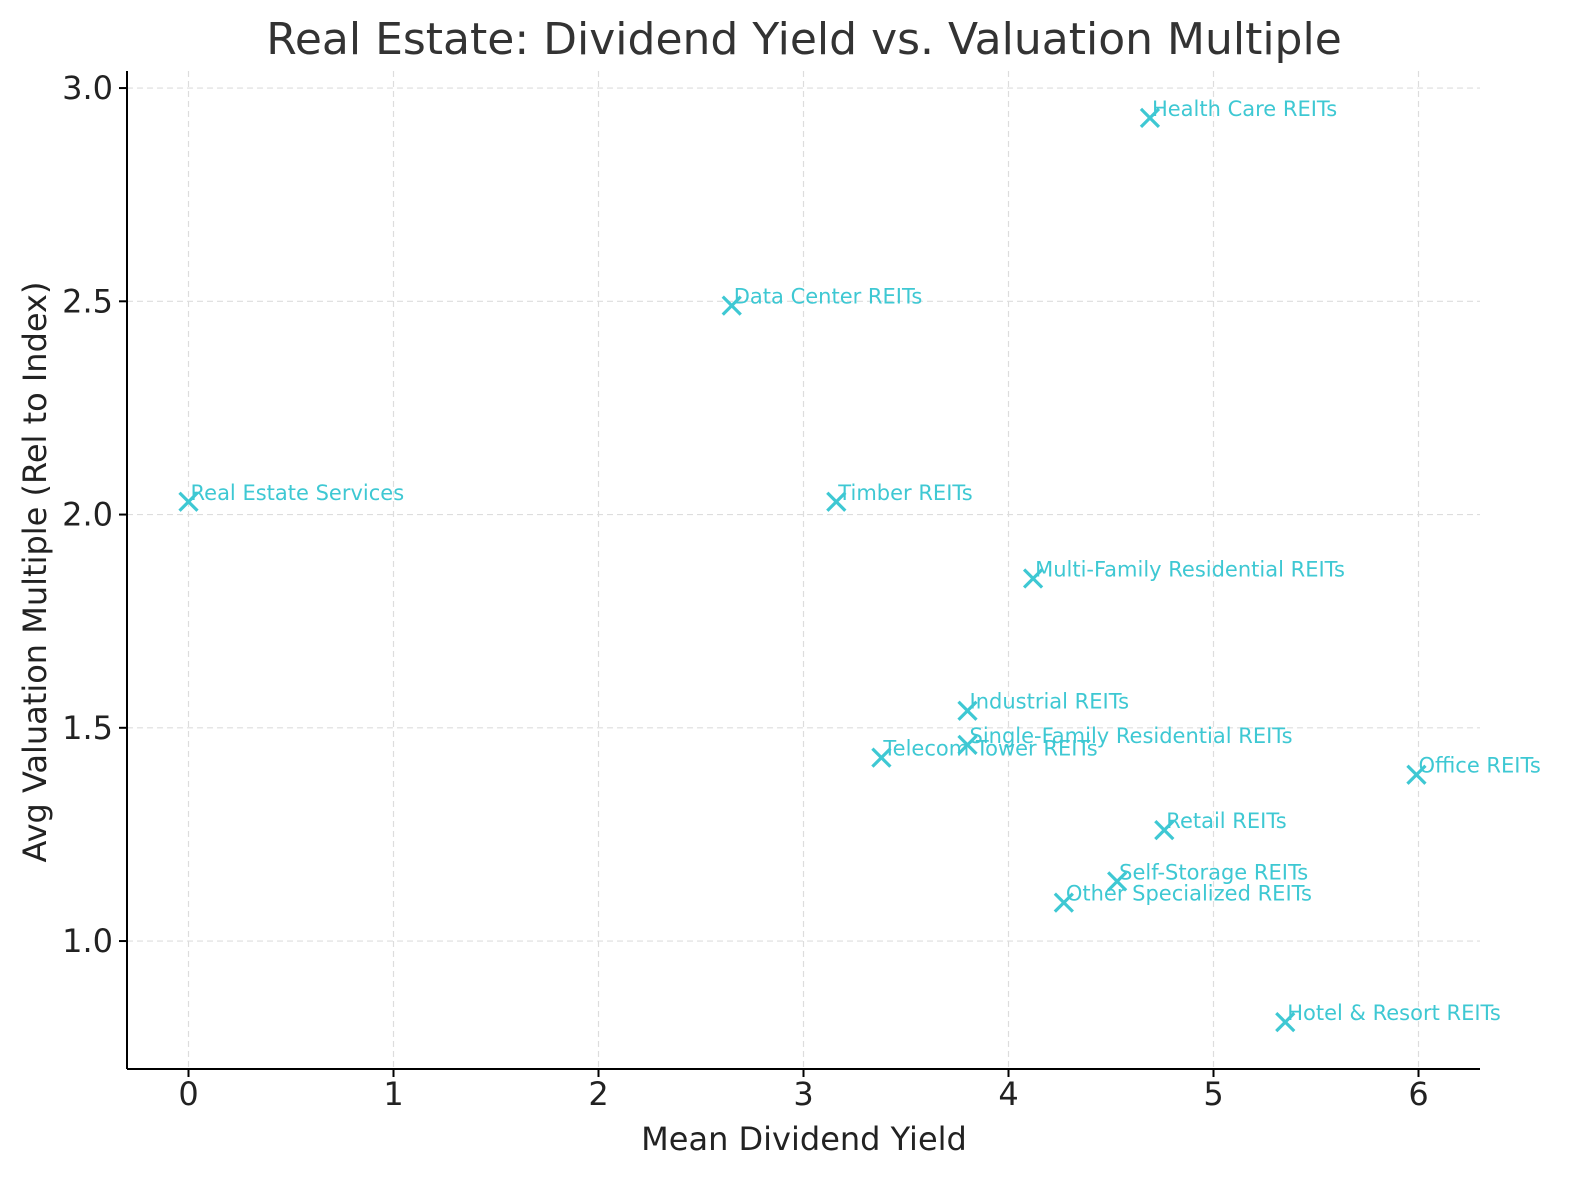  Describe the element at coordinates (989, 749) in the screenshot. I see `point-label: Telecom Tower REITs` at that location.